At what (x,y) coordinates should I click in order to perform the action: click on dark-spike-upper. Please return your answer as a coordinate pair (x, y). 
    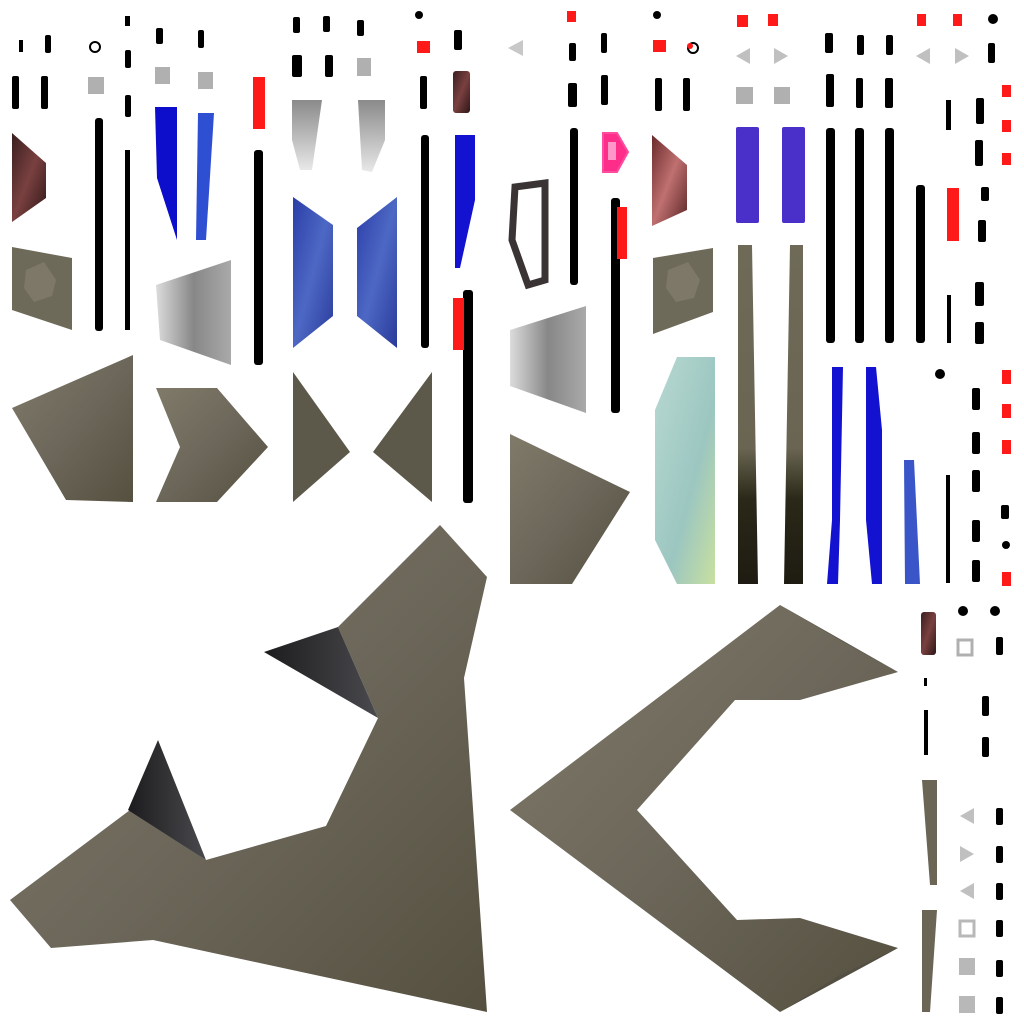
    Looking at the image, I should click on (321, 672).